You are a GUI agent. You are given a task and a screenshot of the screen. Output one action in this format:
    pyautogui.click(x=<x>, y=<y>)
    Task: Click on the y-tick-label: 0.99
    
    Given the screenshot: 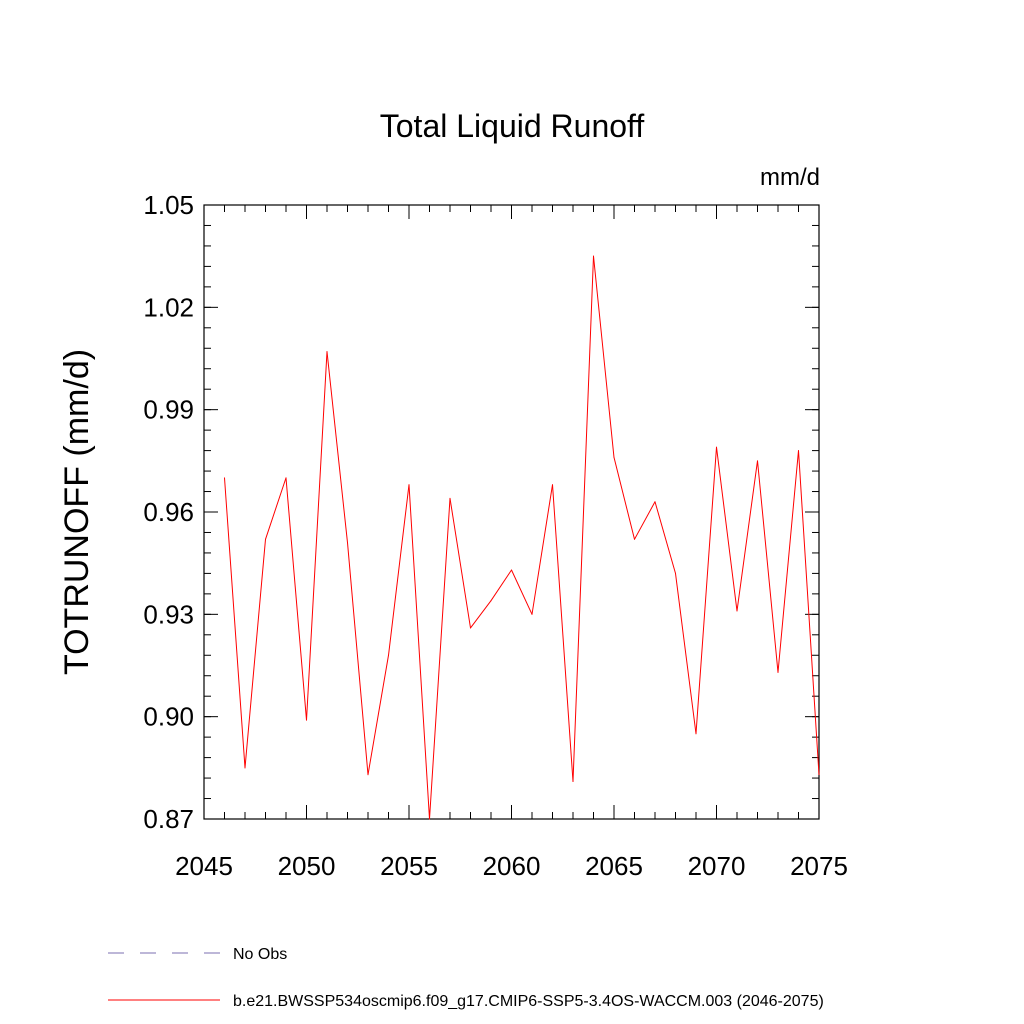 What is the action you would take?
    pyautogui.click(x=168, y=410)
    